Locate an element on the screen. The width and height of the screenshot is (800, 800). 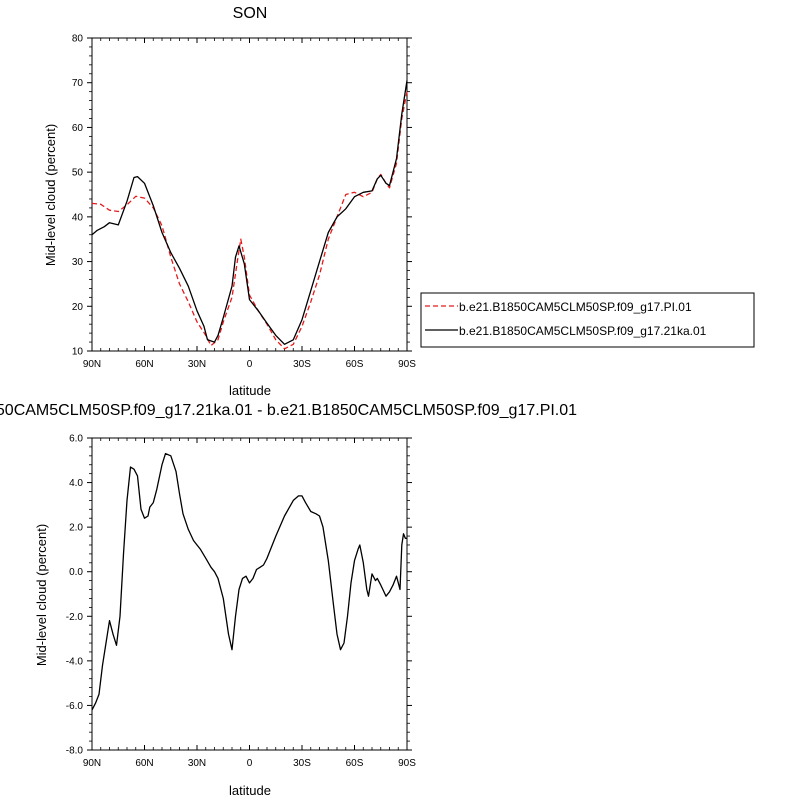
chart-top-ytick-label: 60 is located at coordinates (78, 128).